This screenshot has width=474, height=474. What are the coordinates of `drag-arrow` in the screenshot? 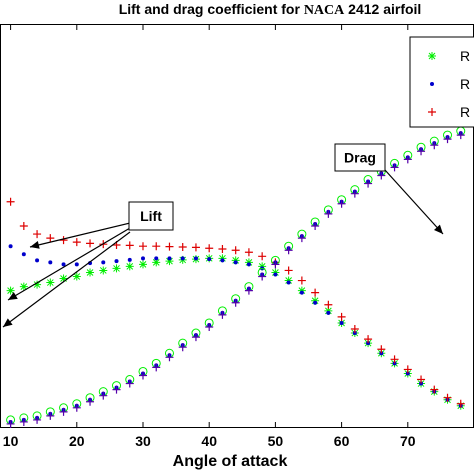 It's located at (414, 202).